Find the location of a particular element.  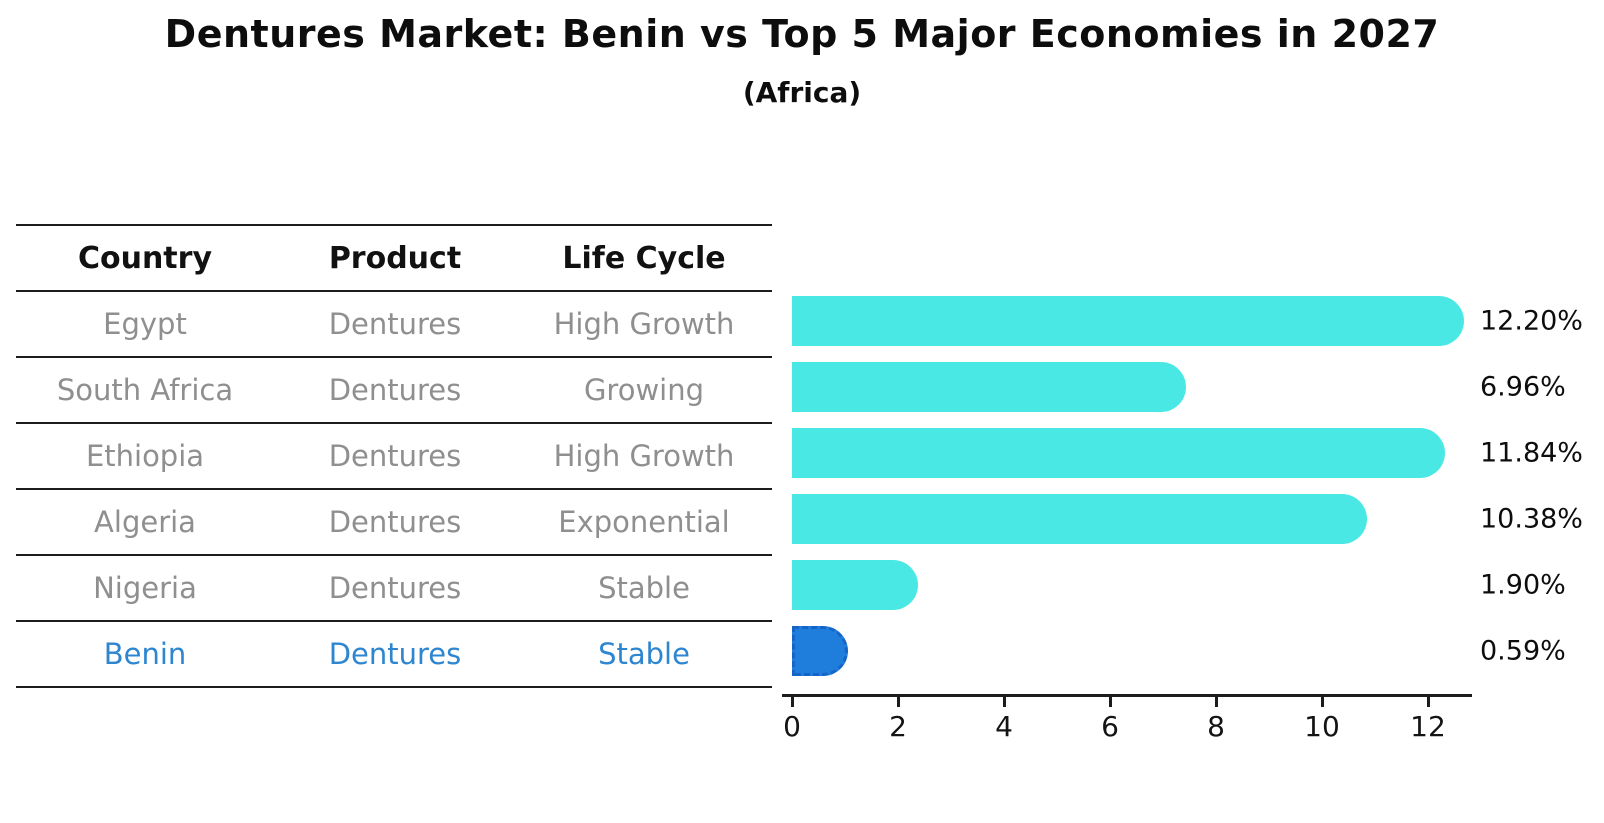

table-row: Algeria Dentures Exponential is located at coordinates (394, 523).